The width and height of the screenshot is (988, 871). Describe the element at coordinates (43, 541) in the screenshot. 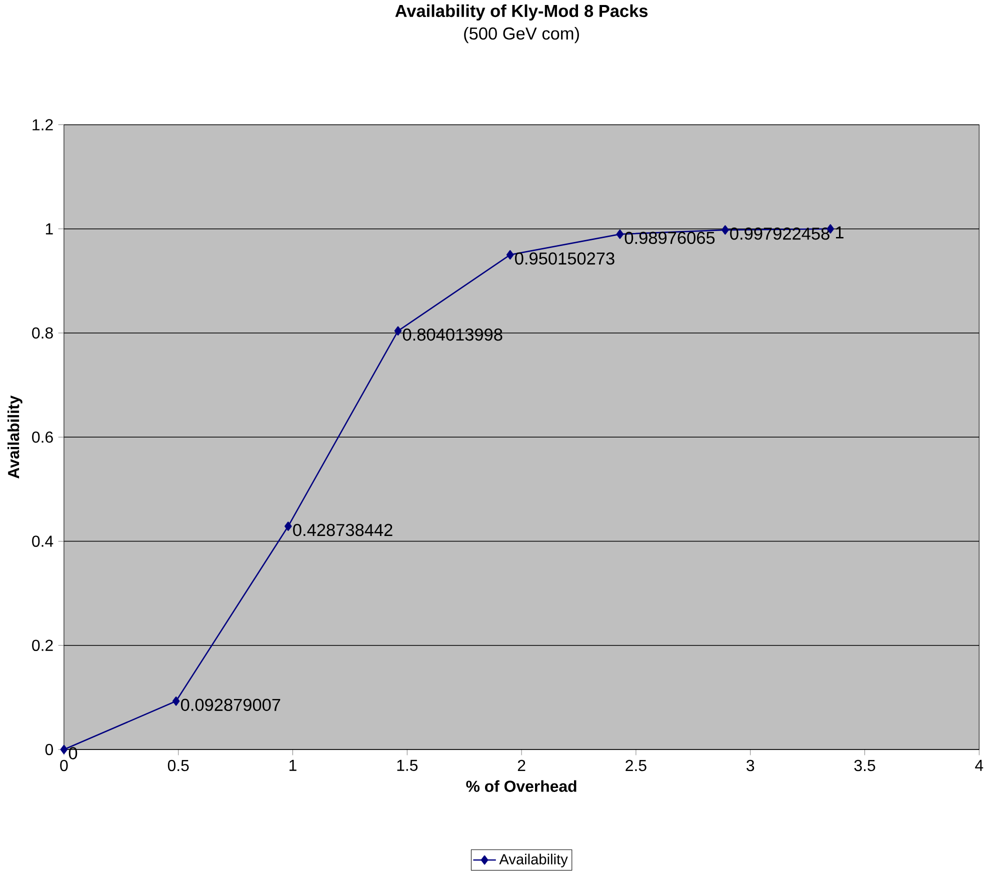

I see `y-tick-label: 0.4` at that location.